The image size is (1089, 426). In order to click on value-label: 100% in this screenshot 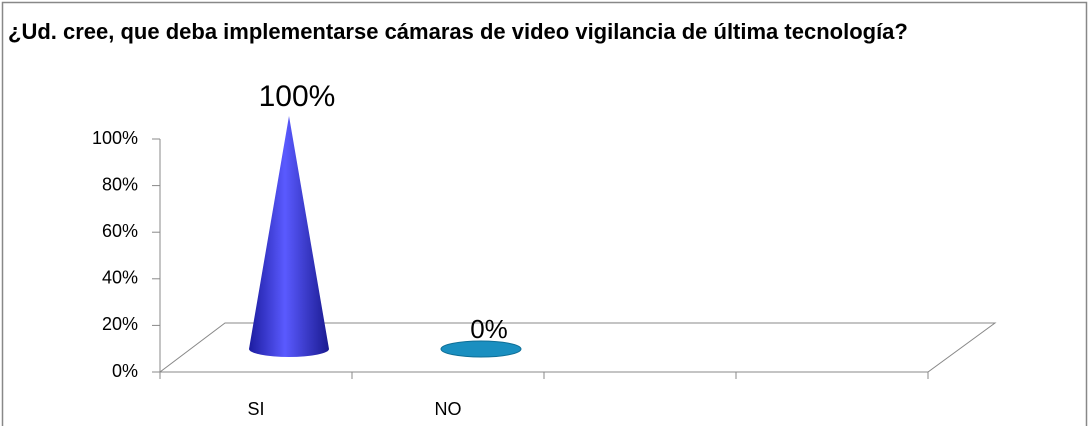, I will do `click(297, 96)`.